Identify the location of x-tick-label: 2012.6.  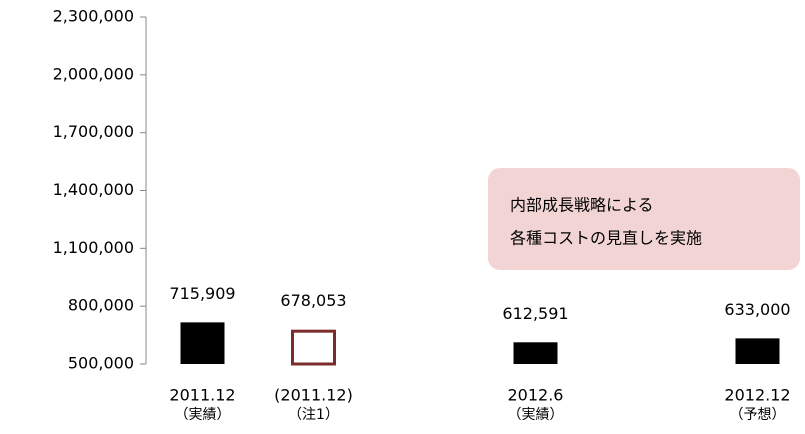
(536, 395).